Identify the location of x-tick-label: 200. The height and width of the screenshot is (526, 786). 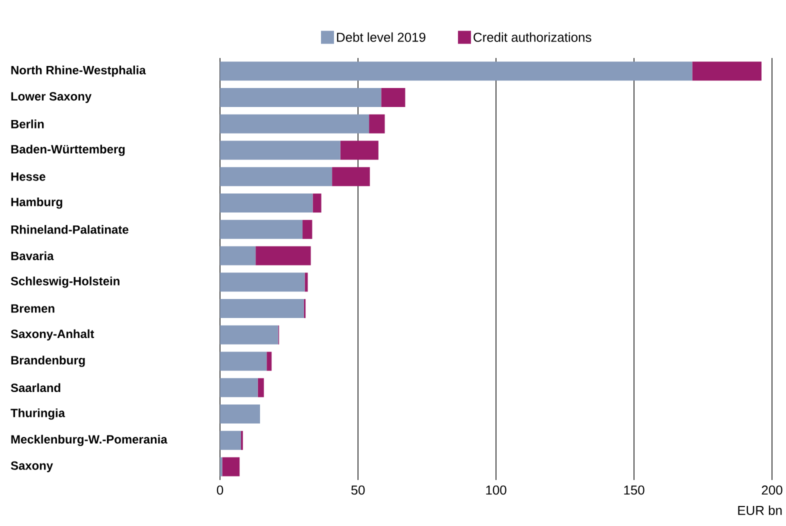
(772, 490).